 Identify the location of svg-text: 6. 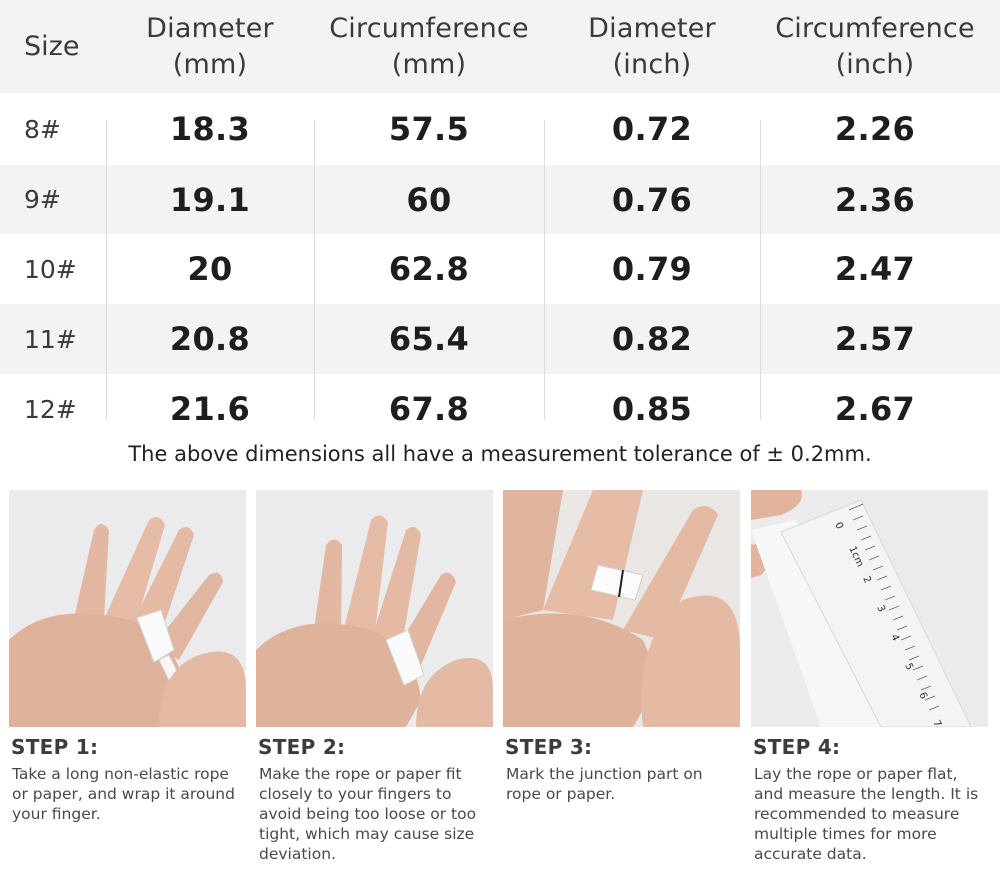
(922, 696).